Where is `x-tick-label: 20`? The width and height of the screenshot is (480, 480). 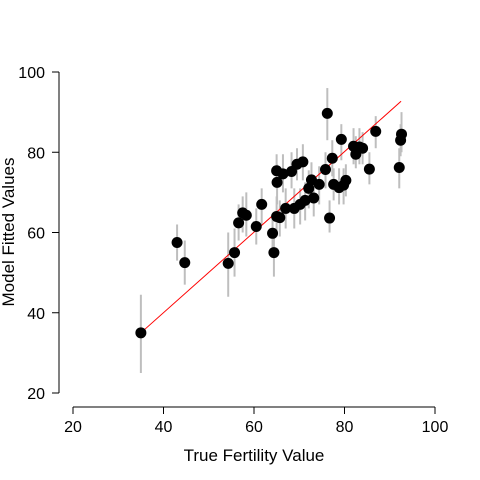
x-tick-label: 20 is located at coordinates (73, 427).